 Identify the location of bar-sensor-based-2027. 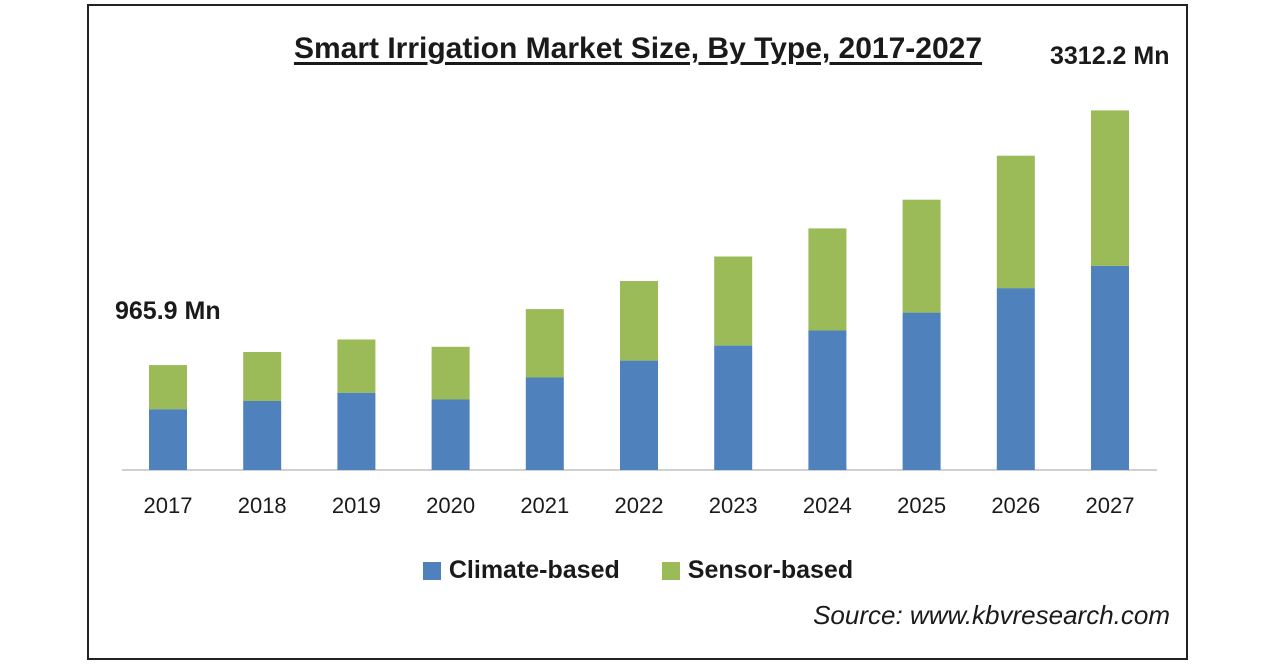
(1110, 188).